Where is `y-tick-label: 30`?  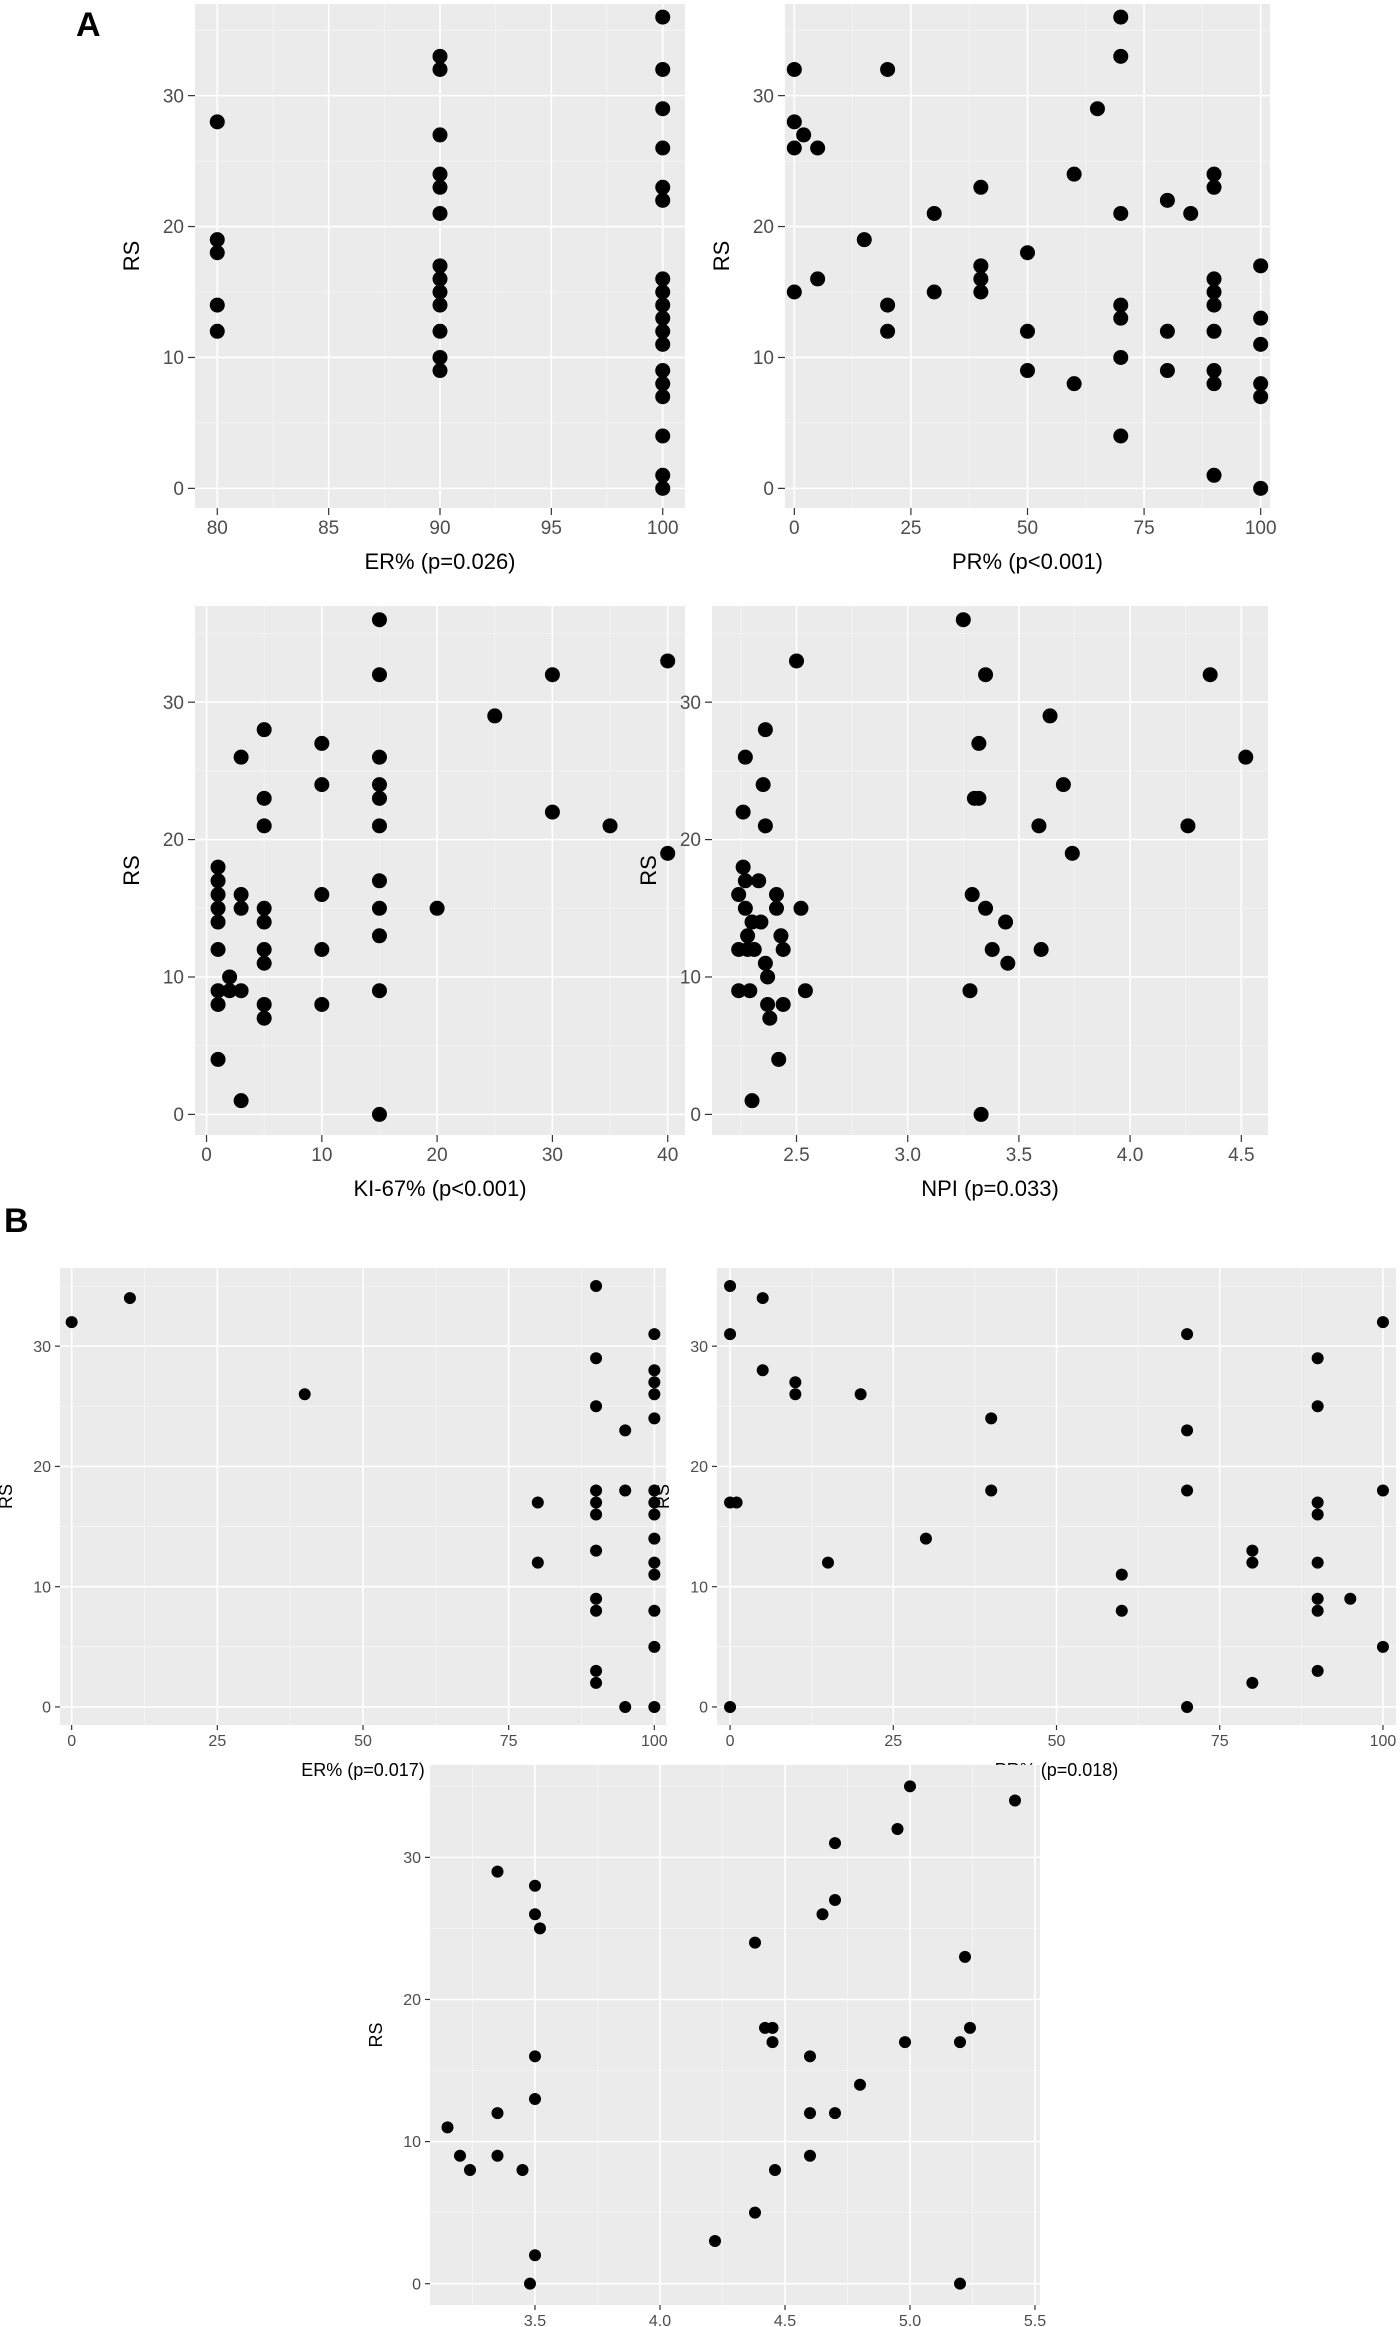 y-tick-label: 30 is located at coordinates (690, 703).